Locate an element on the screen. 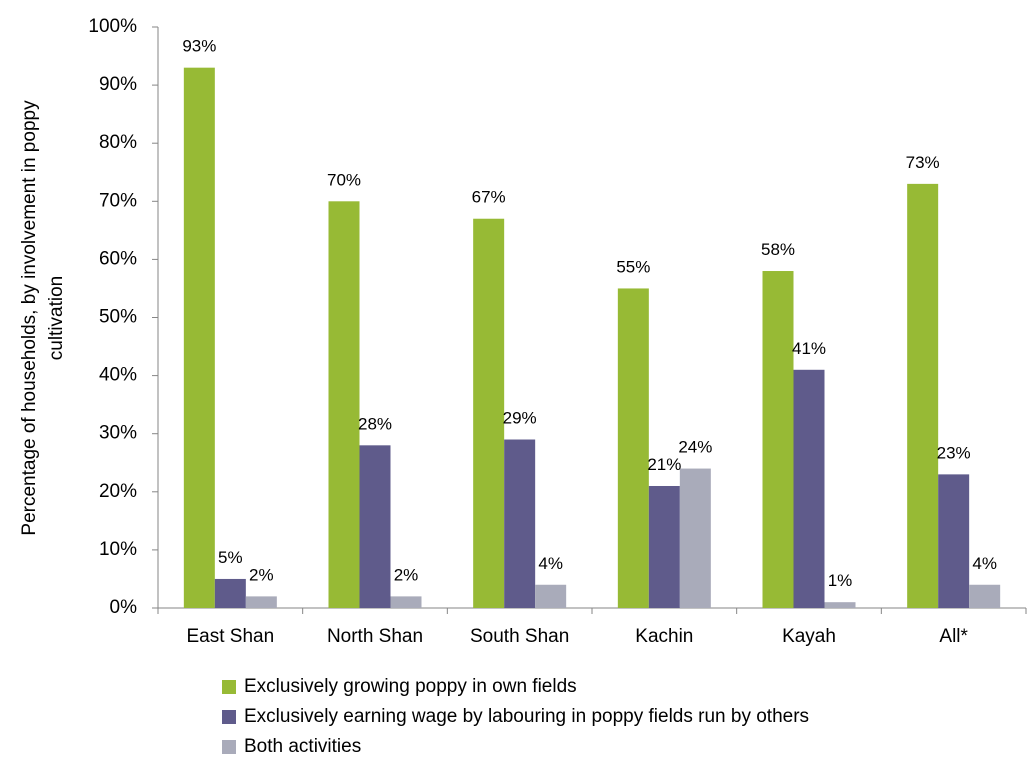 This screenshot has height=764, width=1036. x-tick-label: Kachin is located at coordinates (664, 636).